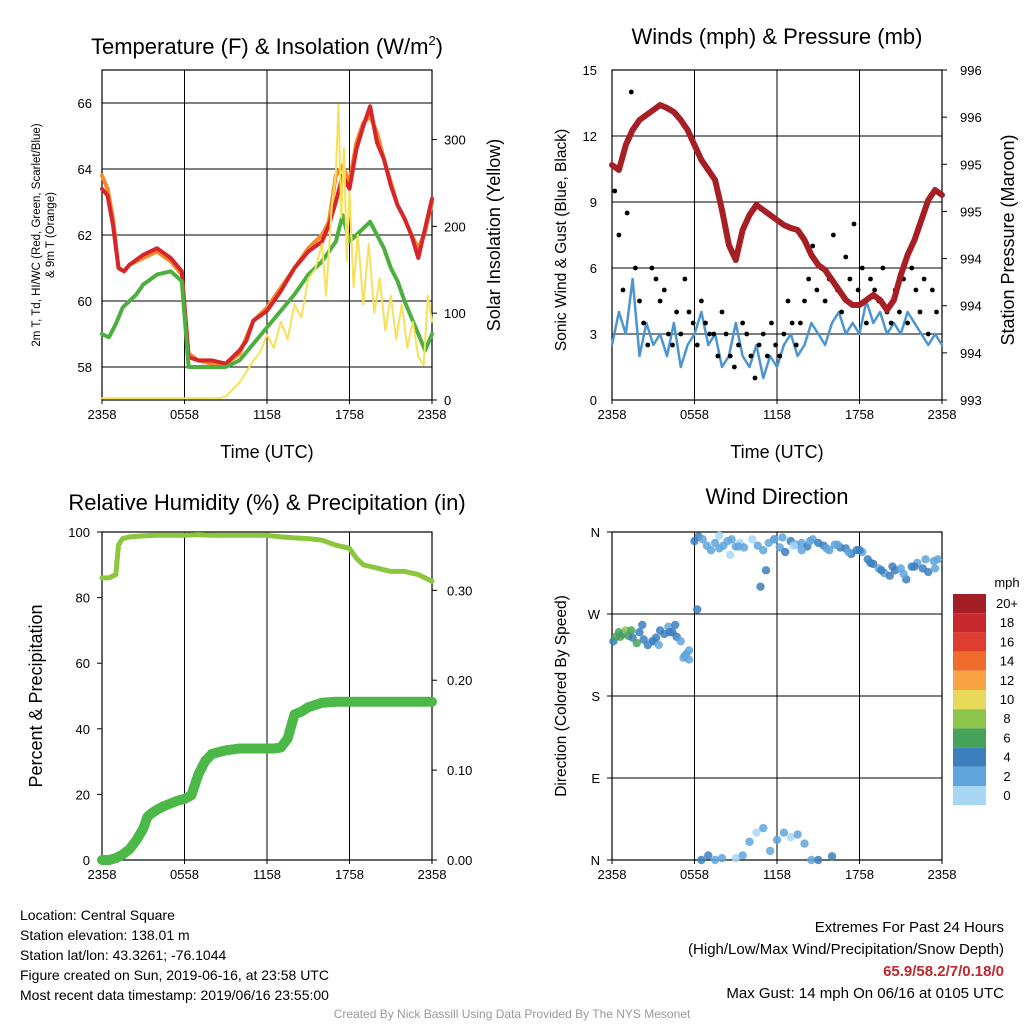 The image size is (1024, 1024). What do you see at coordinates (455, 226) in the screenshot?
I see `temp-ytick-right: 200` at bounding box center [455, 226].